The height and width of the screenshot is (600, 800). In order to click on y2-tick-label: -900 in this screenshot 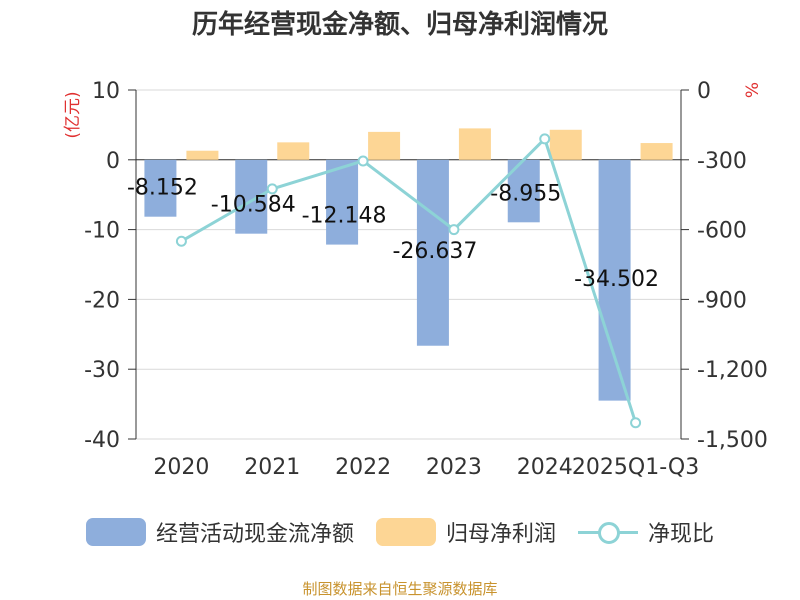, I will do `click(722, 300)`.